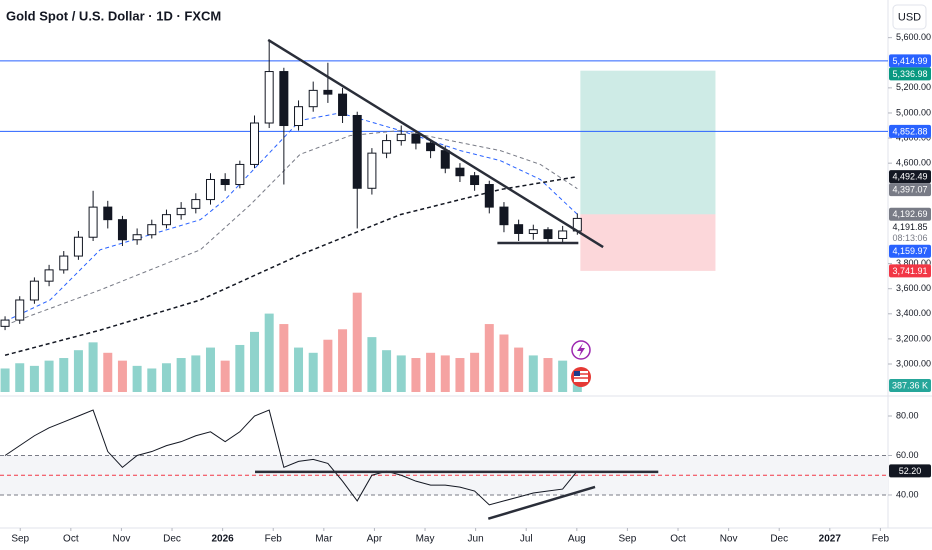 Image resolution: width=932 pixels, height=550 pixels. Describe the element at coordinates (913, 87) in the screenshot. I see `y-tick-label: 5,200.00` at that location.